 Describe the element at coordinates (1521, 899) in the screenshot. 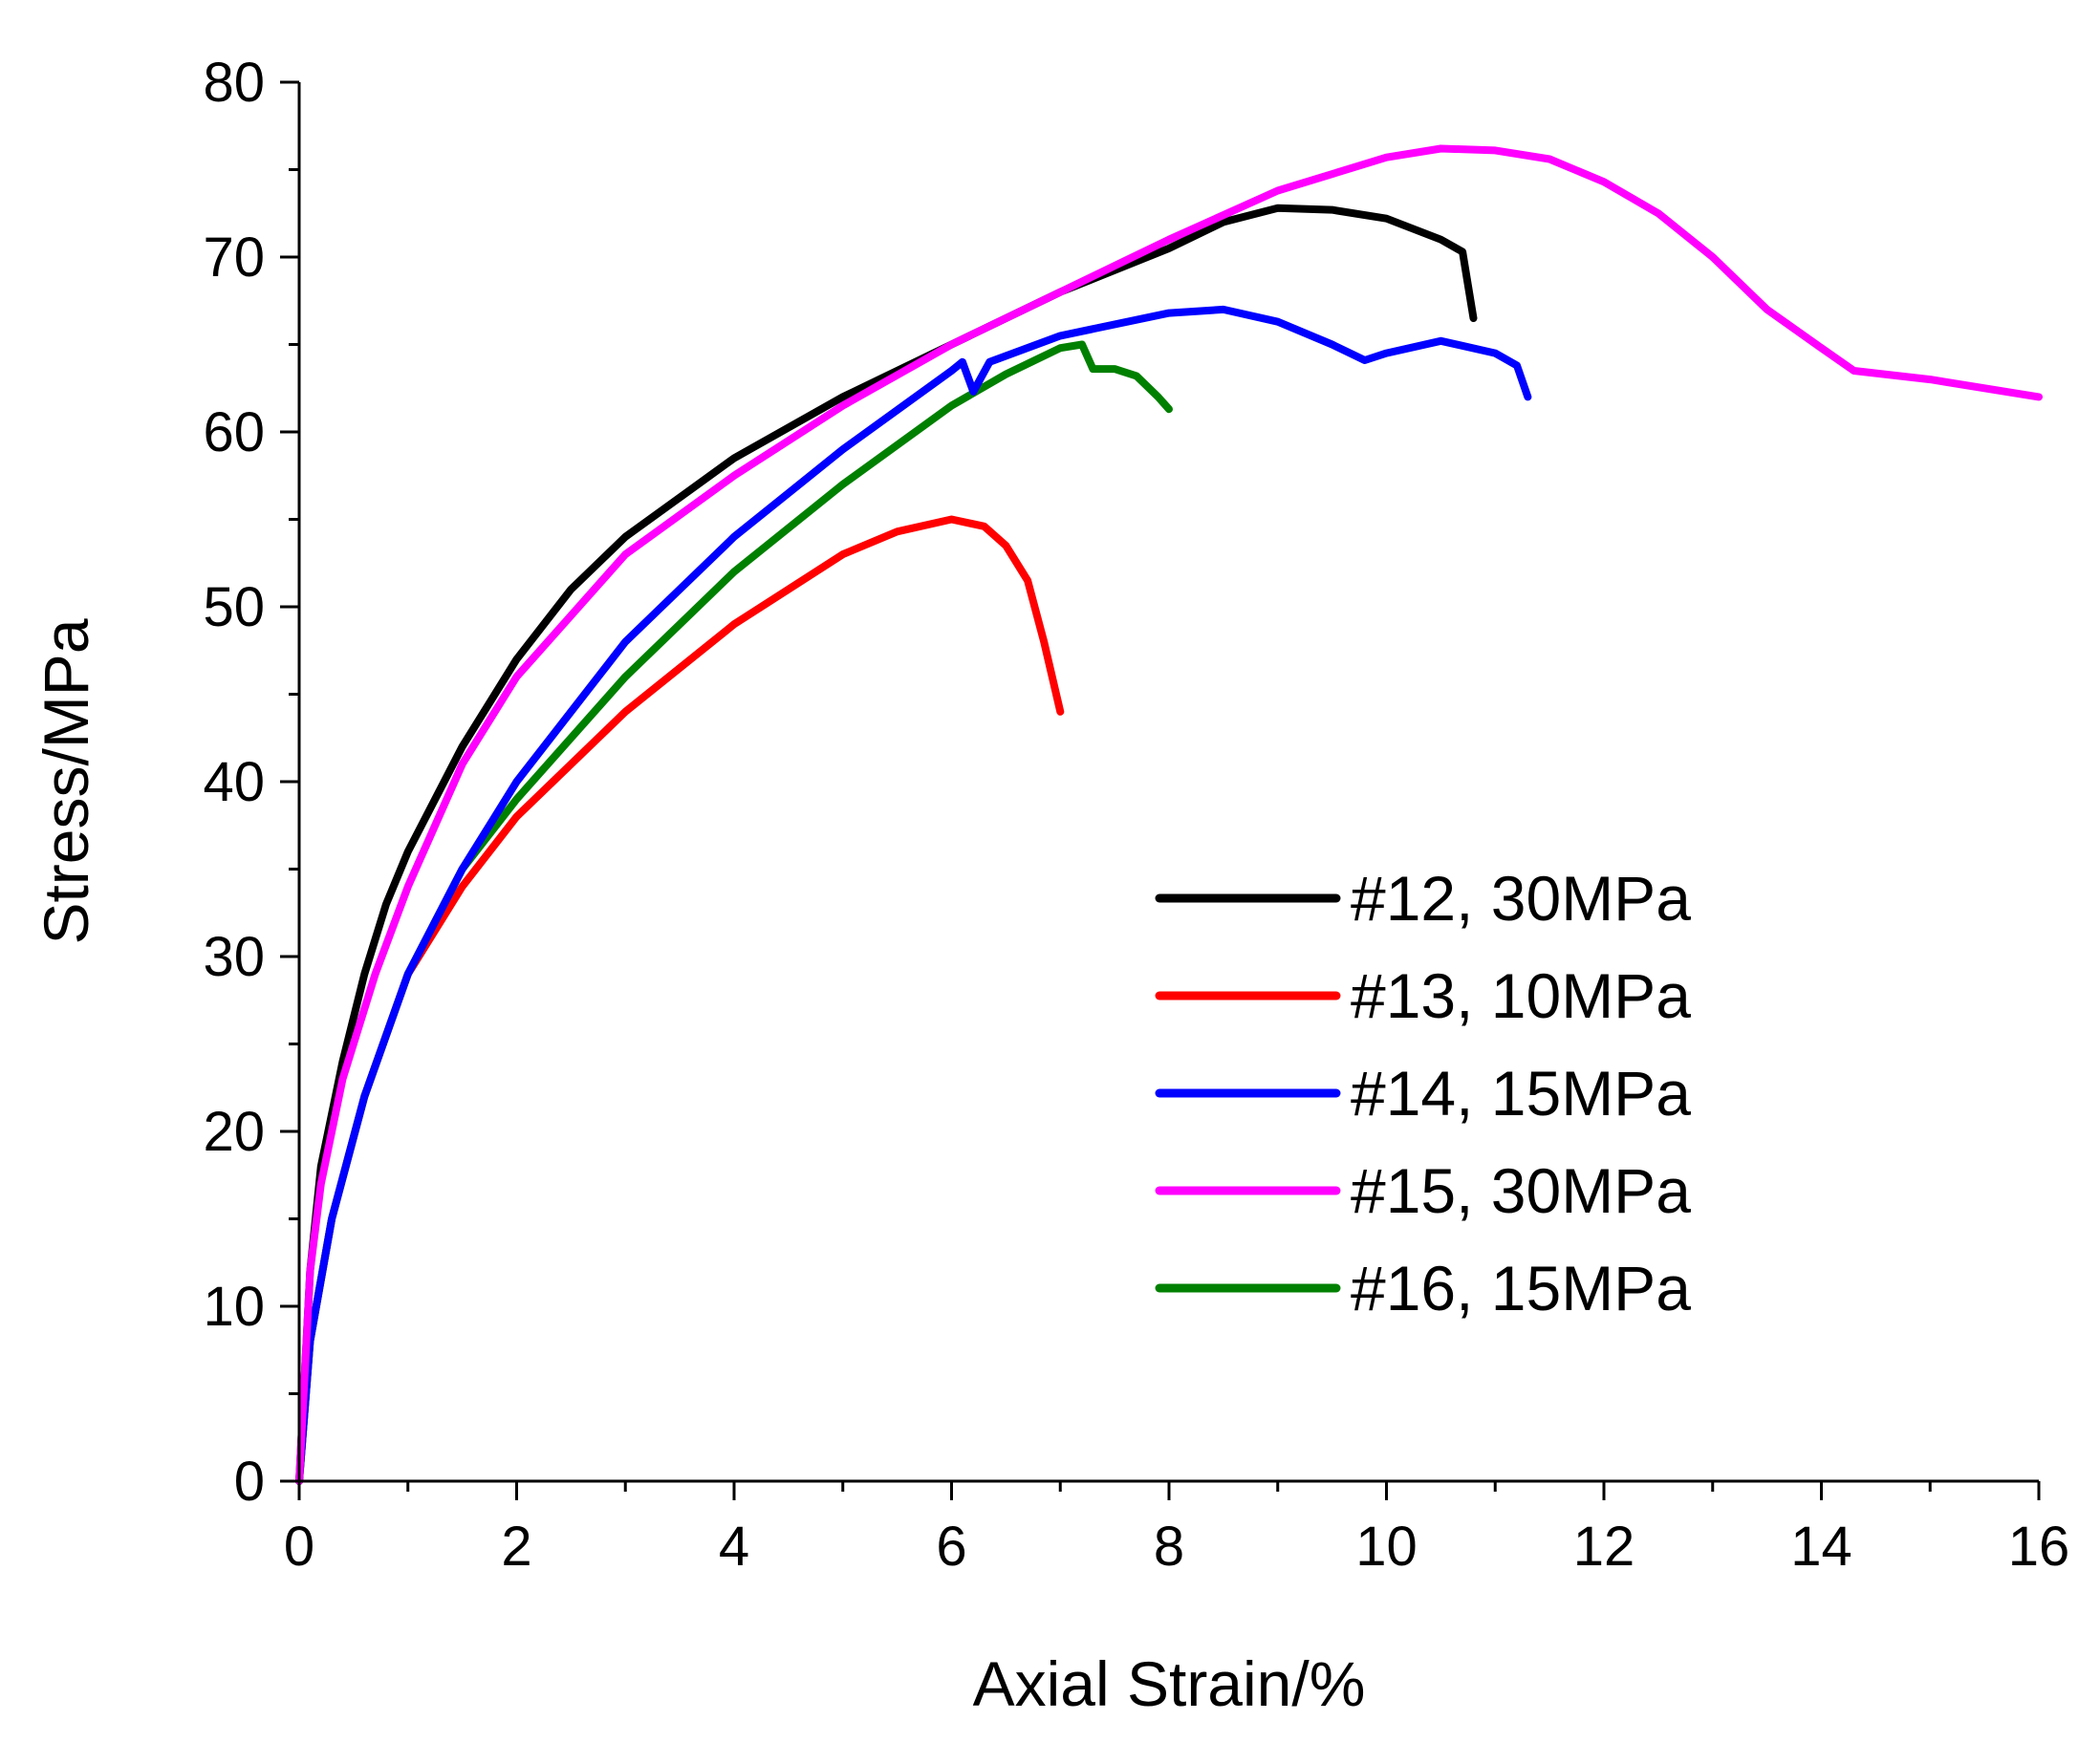

I see `legend-label: #12, 30MPa` at that location.